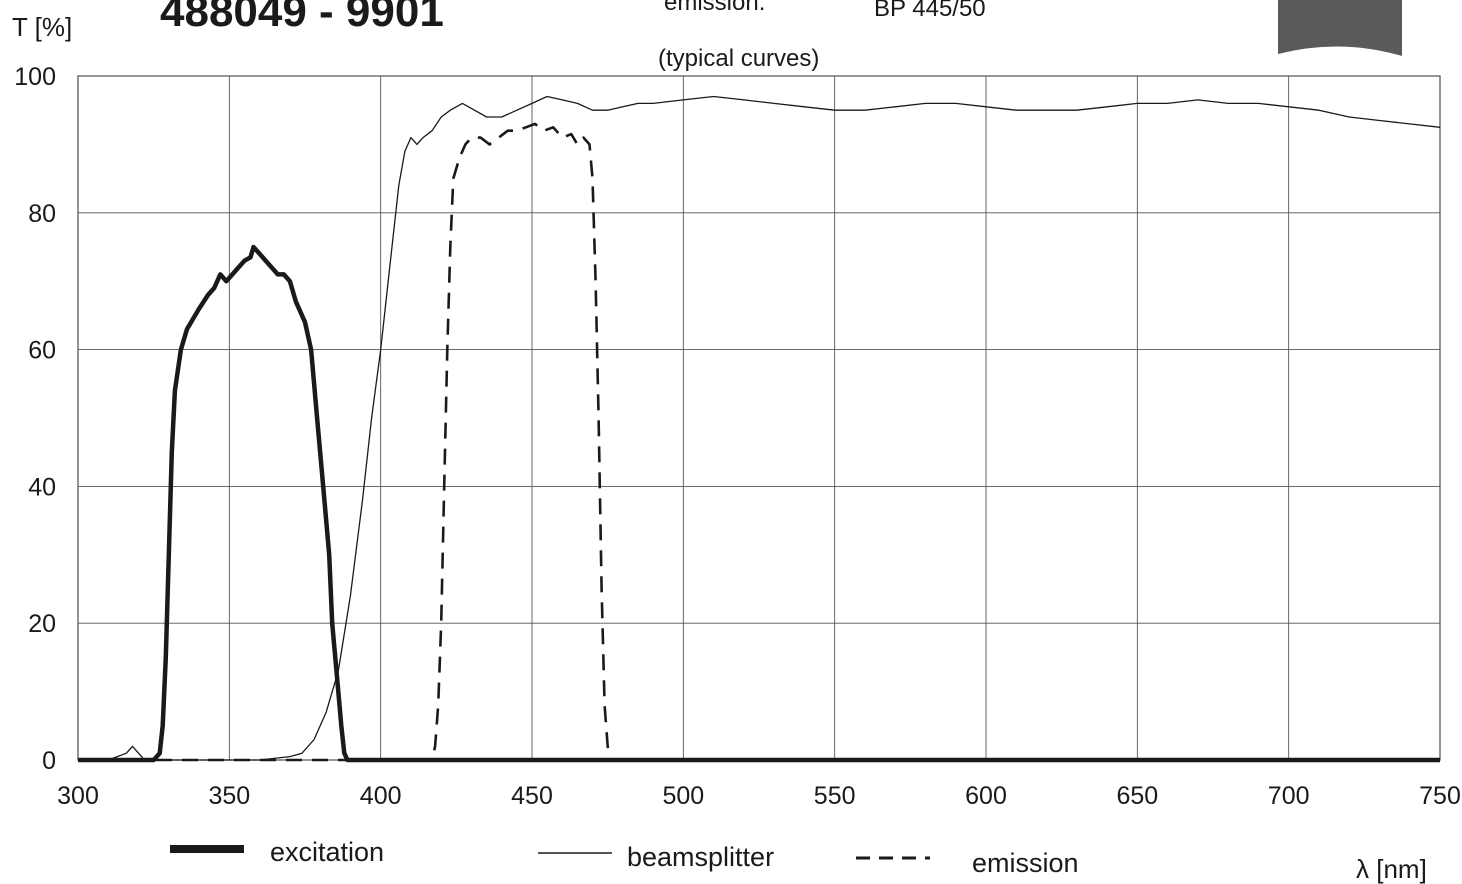 This screenshot has height=884, width=1462. I want to click on x-tick-label: 650, so click(1137, 796).